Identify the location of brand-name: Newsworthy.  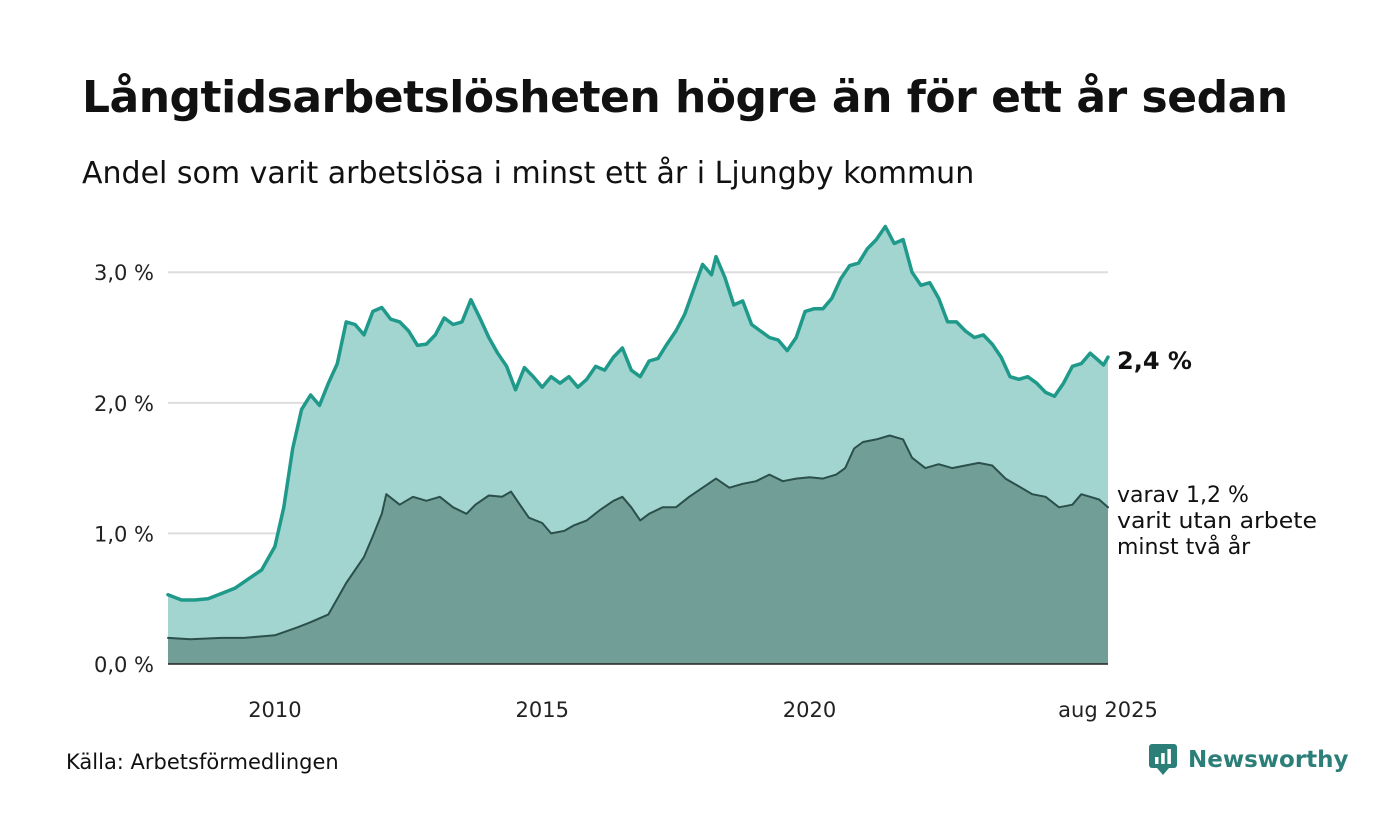
(1268, 760).